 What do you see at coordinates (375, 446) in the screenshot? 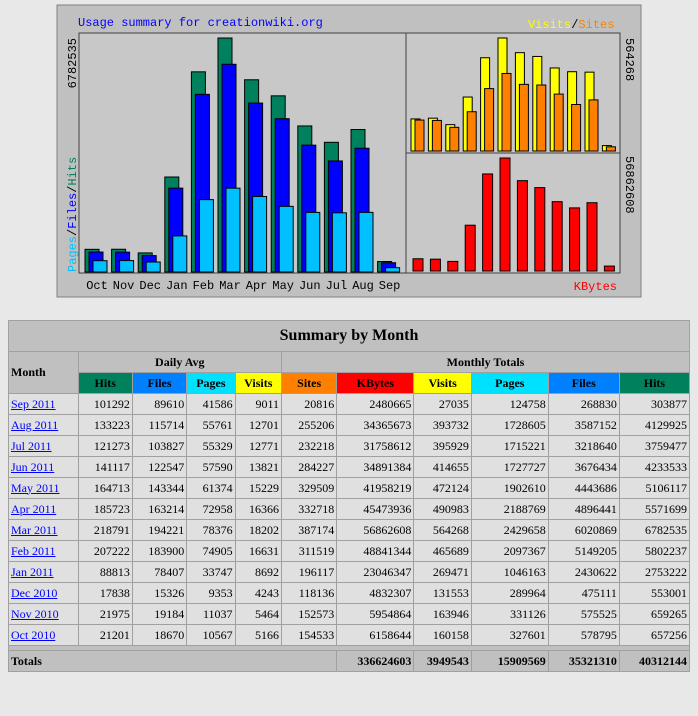
I see `value-cell: 31758612` at bounding box center [375, 446].